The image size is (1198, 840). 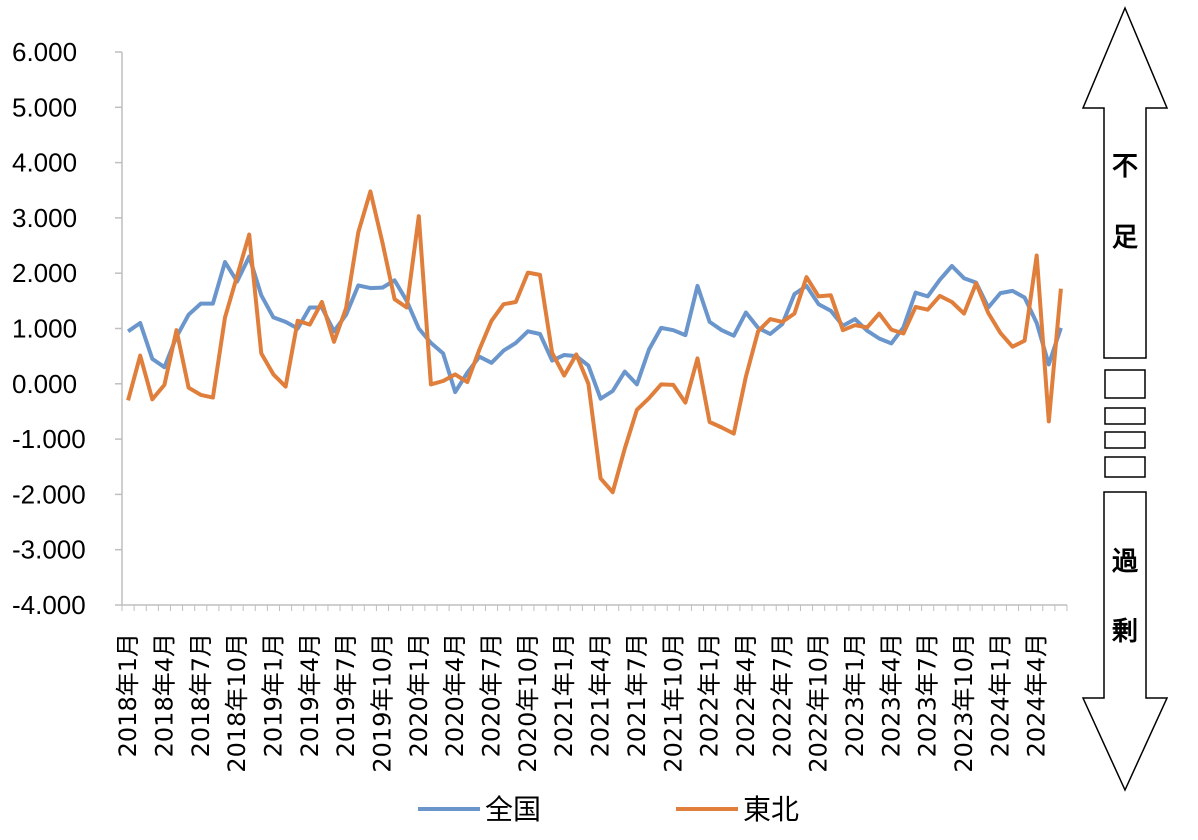 What do you see at coordinates (455, 695) in the screenshot?
I see `x-tick-label: 2020年4月` at bounding box center [455, 695].